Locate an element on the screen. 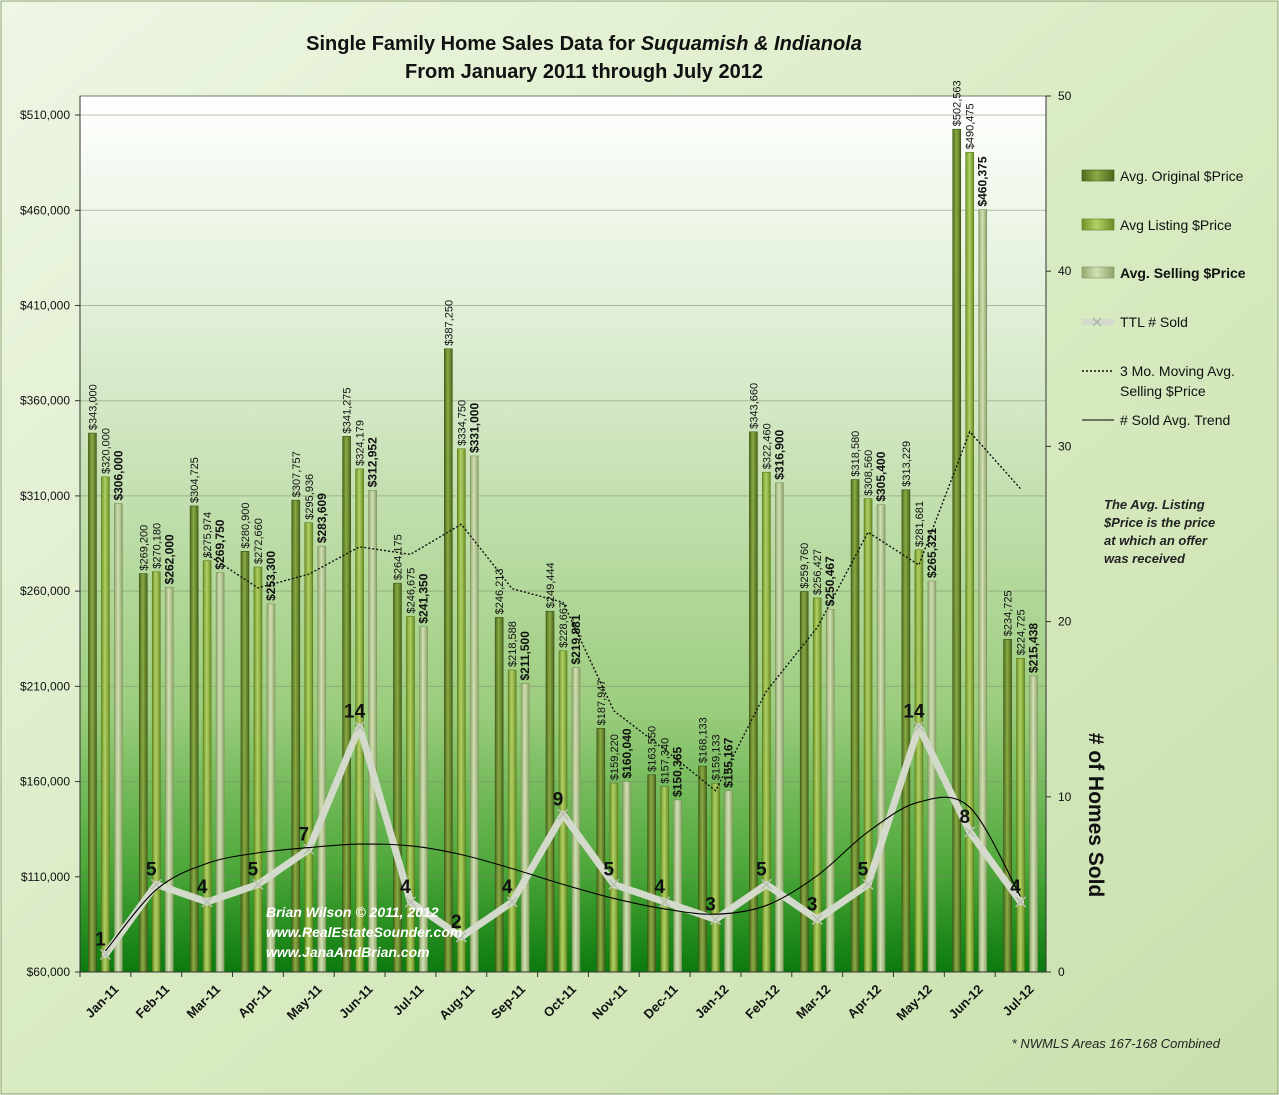 This screenshot has width=1279, height=1095. bar-data-label: $341,275 is located at coordinates (348, 410).